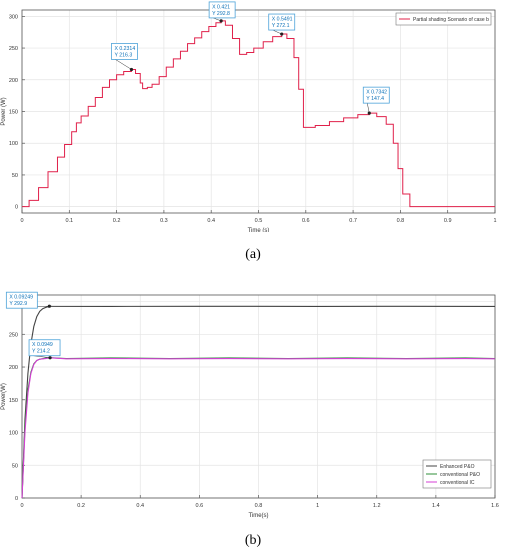 The height and width of the screenshot is (550, 506). I want to click on datatip-y-label: Y 292.9, so click(18, 304).